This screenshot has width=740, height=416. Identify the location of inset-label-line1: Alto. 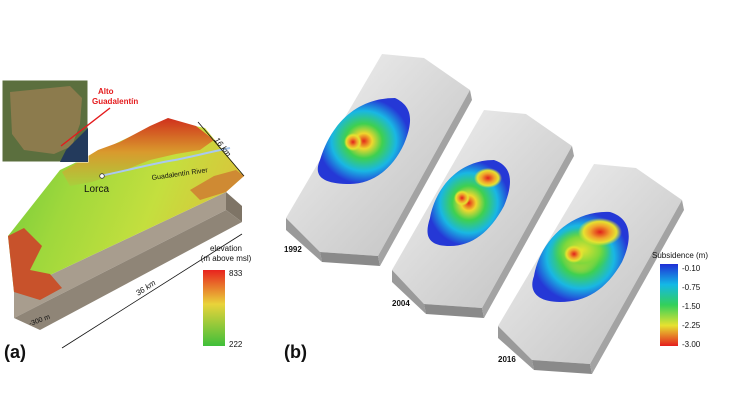
(106, 91).